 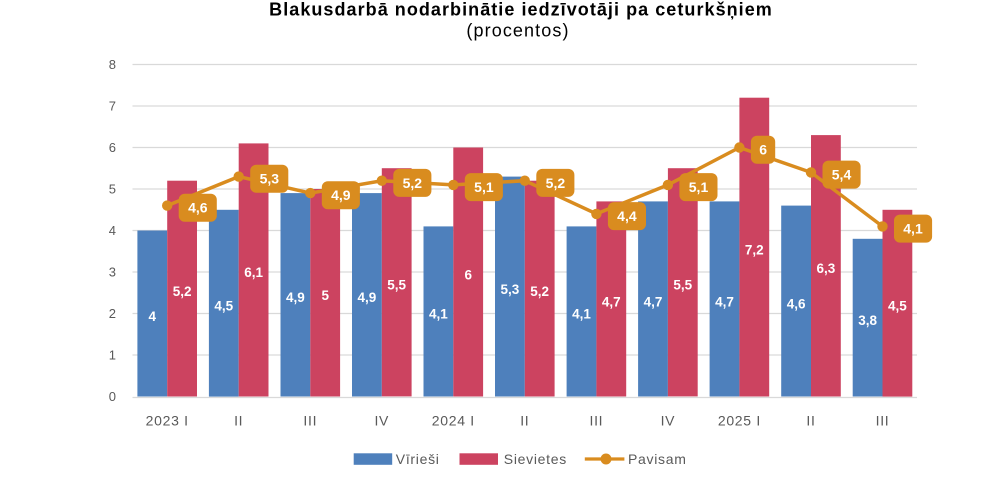 What do you see at coordinates (112, 106) in the screenshot?
I see `svg-text: 7` at bounding box center [112, 106].